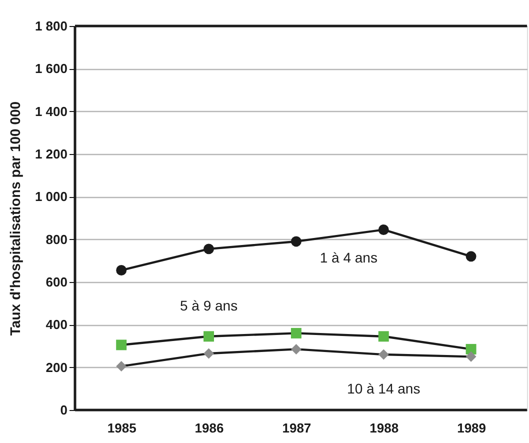 The height and width of the screenshot is (443, 529). Describe the element at coordinates (57, 239) in the screenshot. I see `y-tick-label: 800` at that location.